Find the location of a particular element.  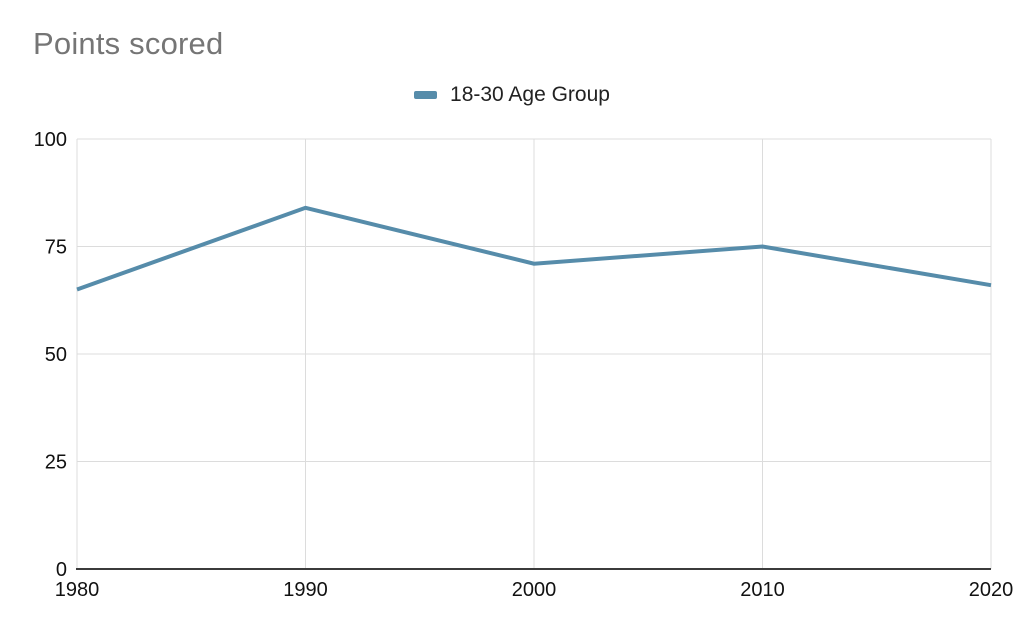

y-tick-label: 50 is located at coordinates (56, 355).